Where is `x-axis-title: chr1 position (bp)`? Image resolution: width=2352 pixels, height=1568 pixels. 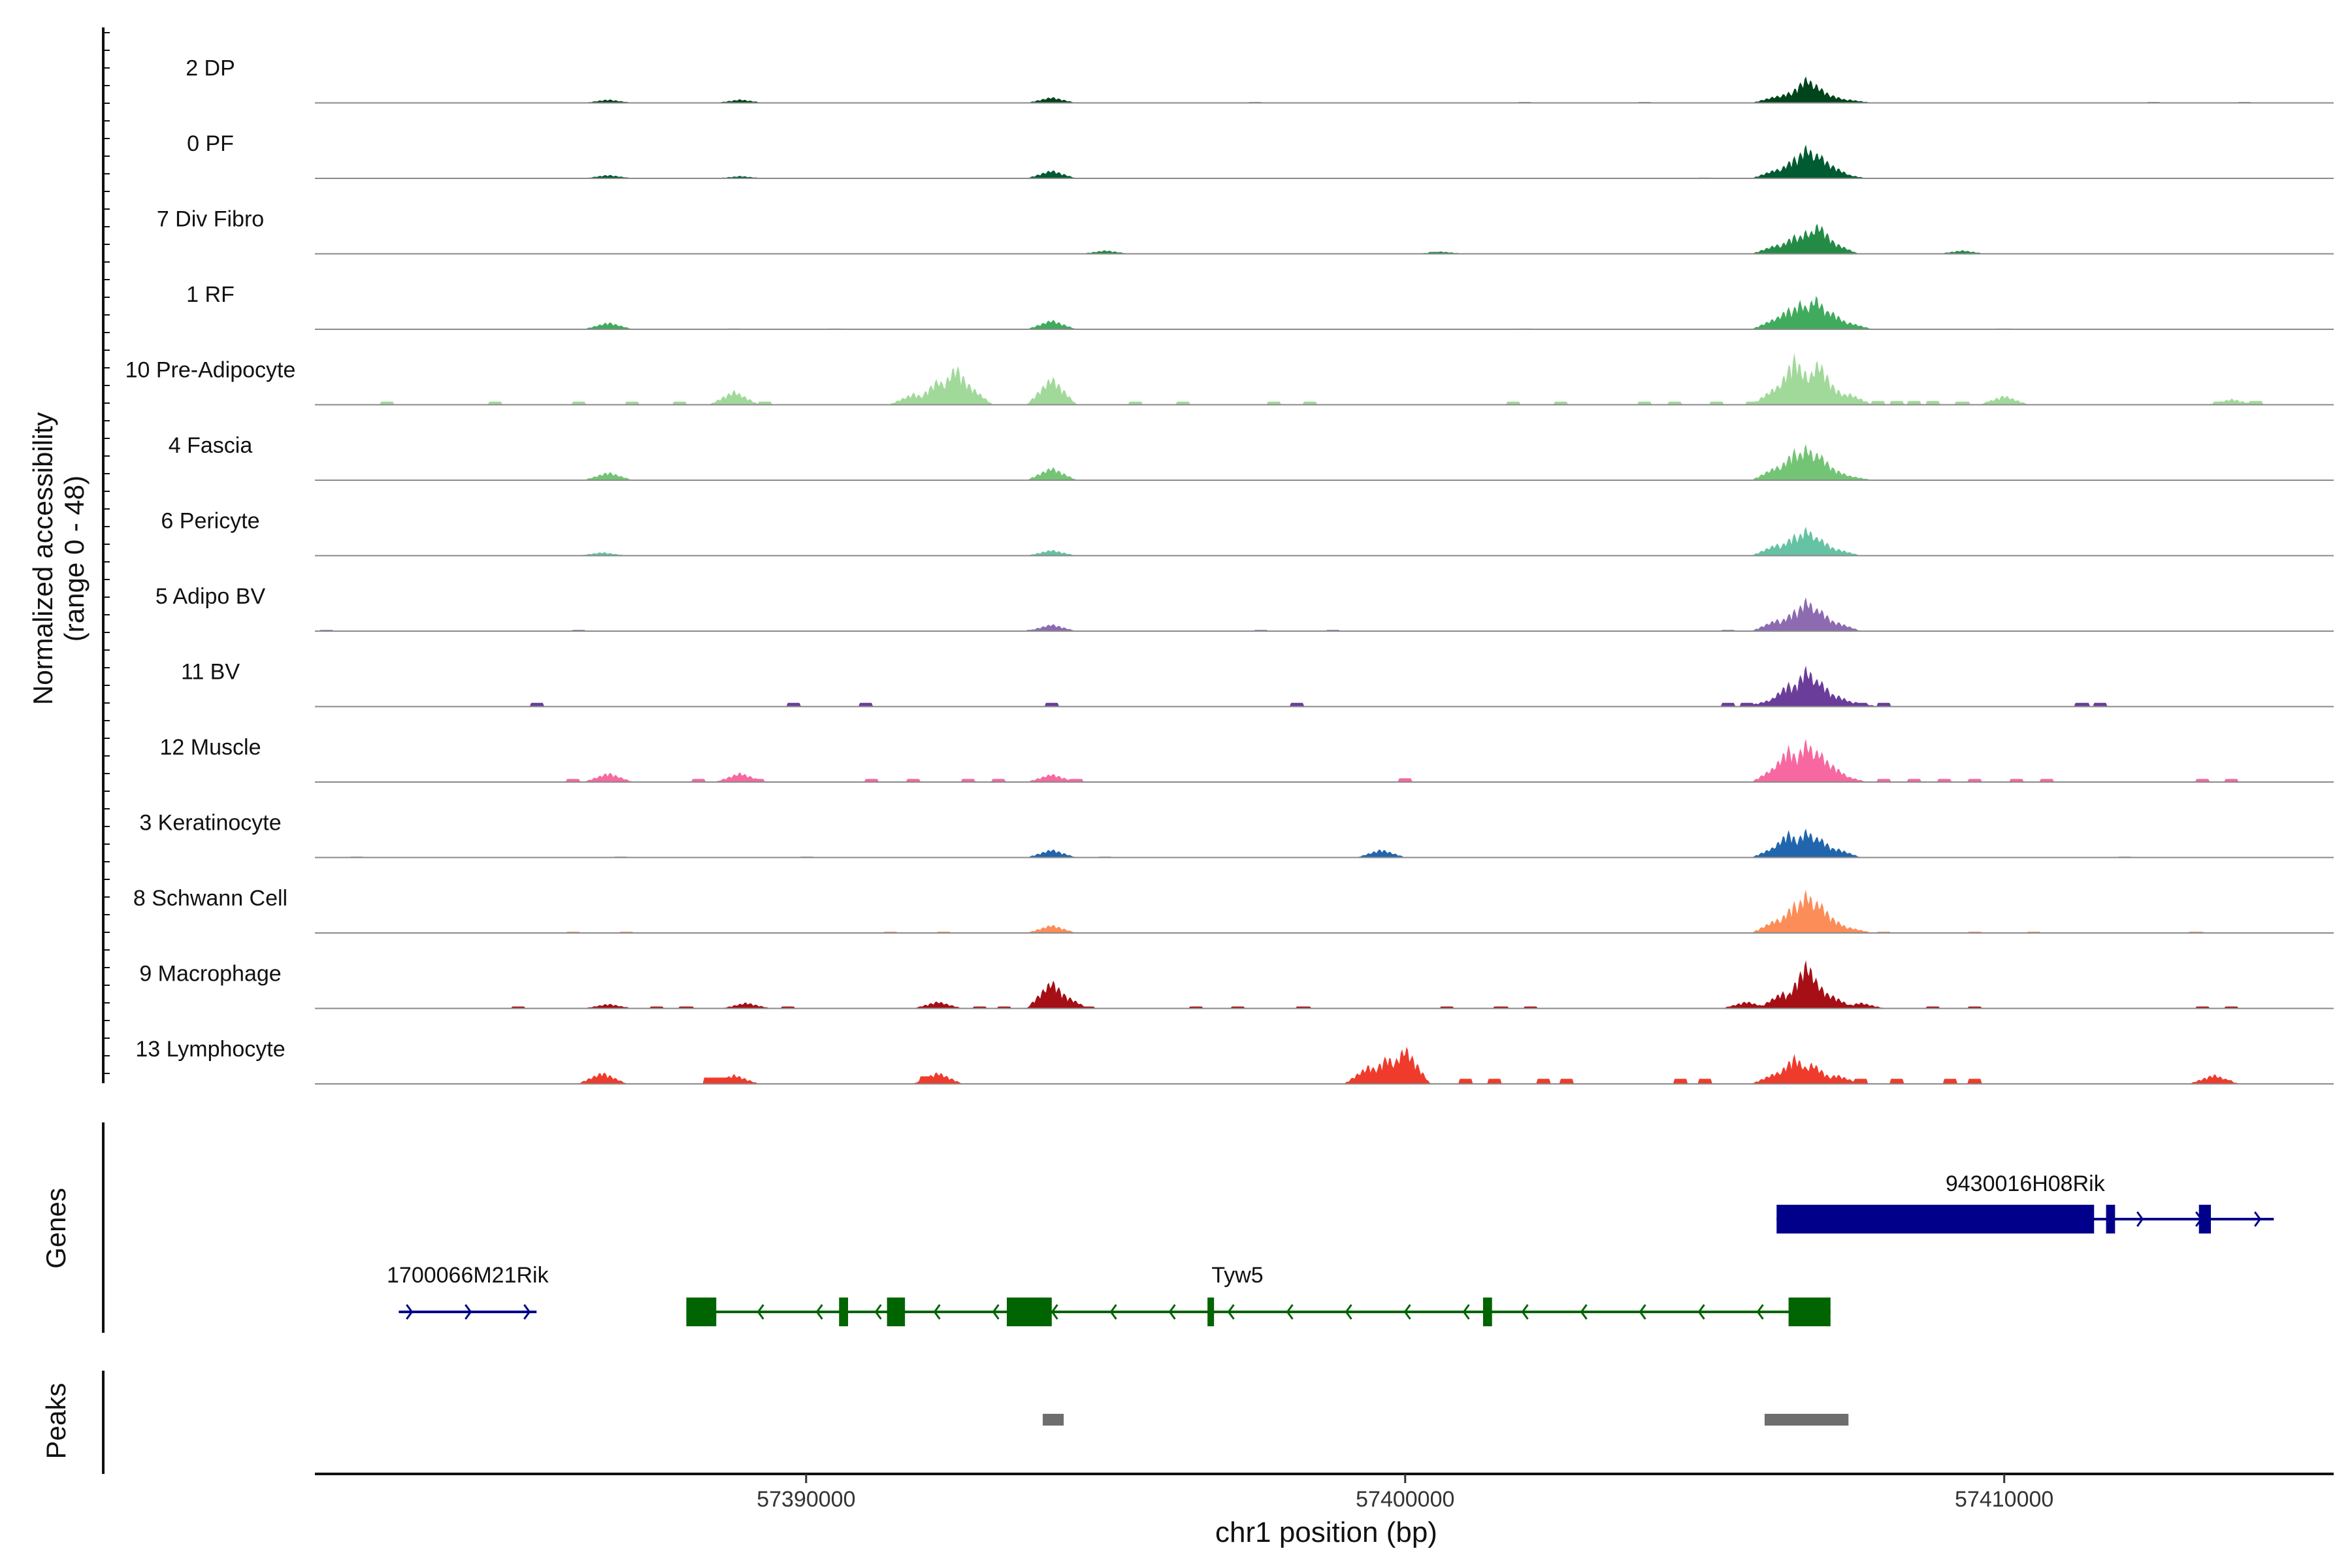
x-axis-title: chr1 position (bp) is located at coordinates (1326, 1532).